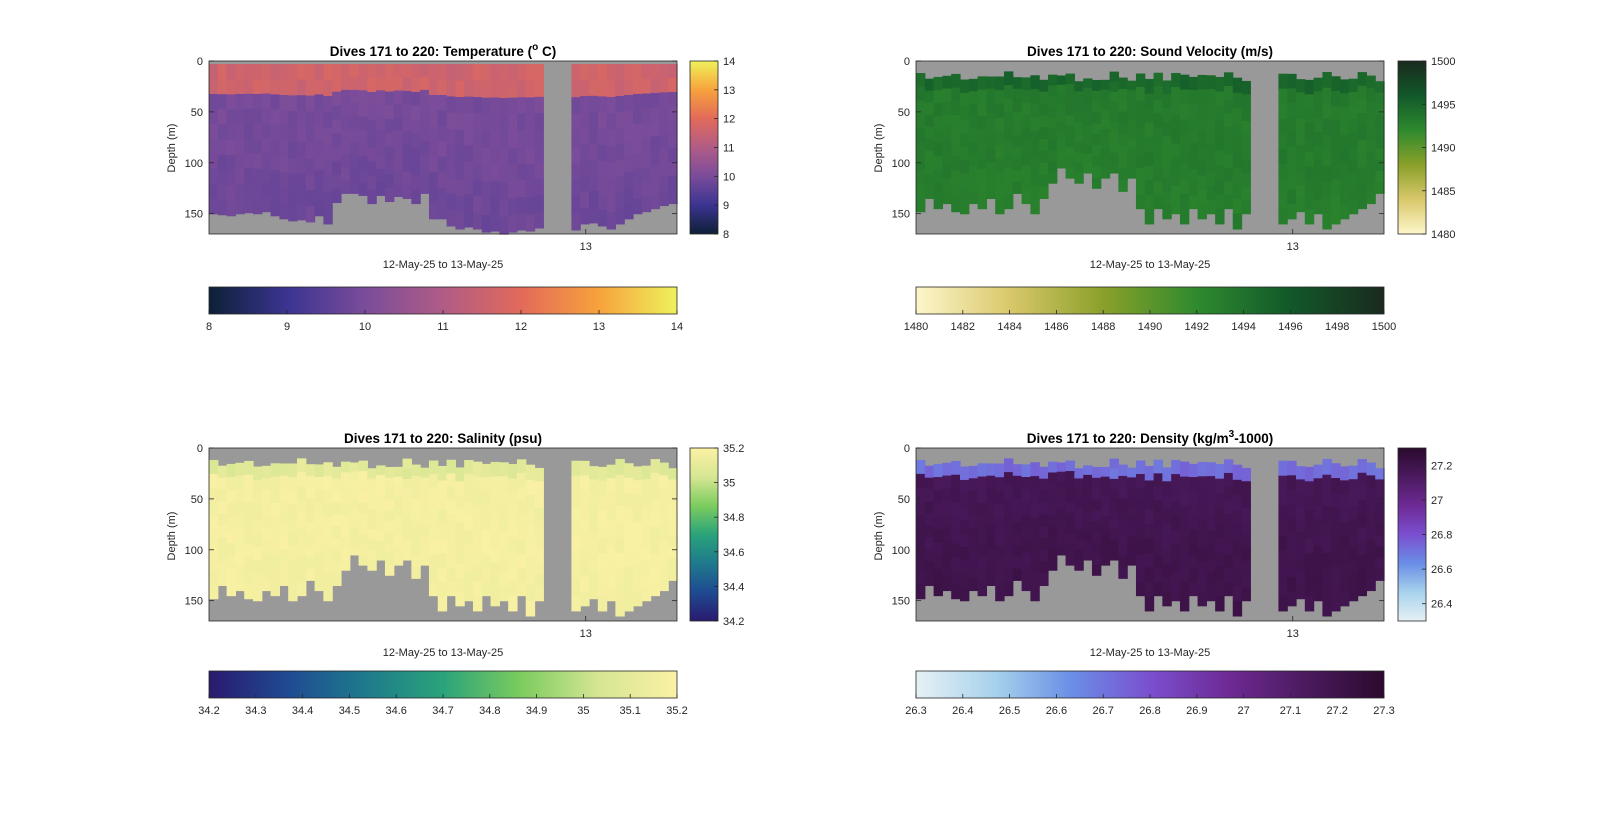 The image size is (1600, 815). What do you see at coordinates (1150, 51) in the screenshot?
I see `sound-velocity-title: Dives 171 to 220: Sound Velocity (m/s)` at bounding box center [1150, 51].